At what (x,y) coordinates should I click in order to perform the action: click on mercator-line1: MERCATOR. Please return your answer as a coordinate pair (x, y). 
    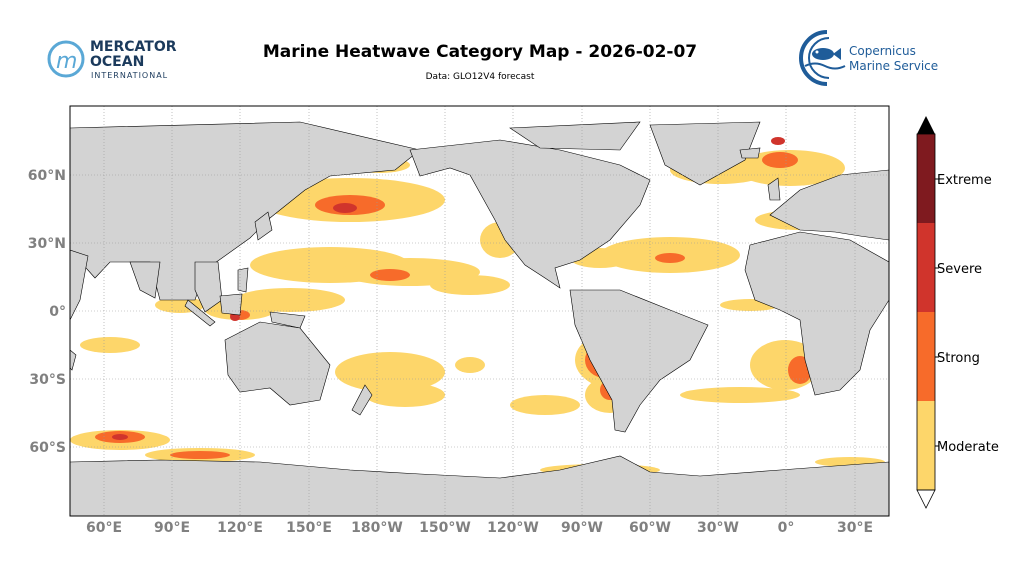
    Looking at the image, I should click on (133, 47).